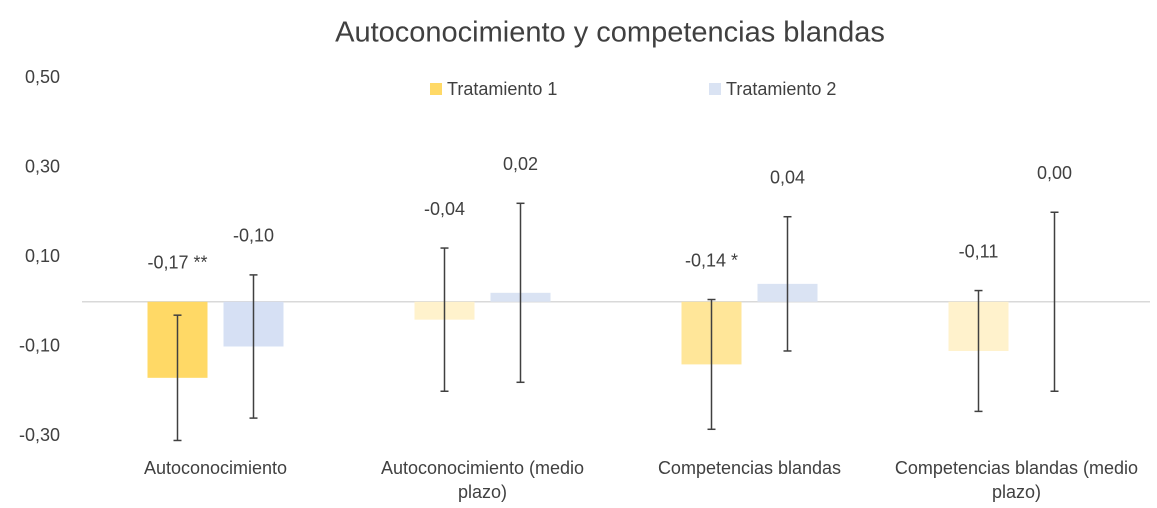  What do you see at coordinates (749, 468) in the screenshot?
I see `x-tick-label: Competencias blandas` at bounding box center [749, 468].